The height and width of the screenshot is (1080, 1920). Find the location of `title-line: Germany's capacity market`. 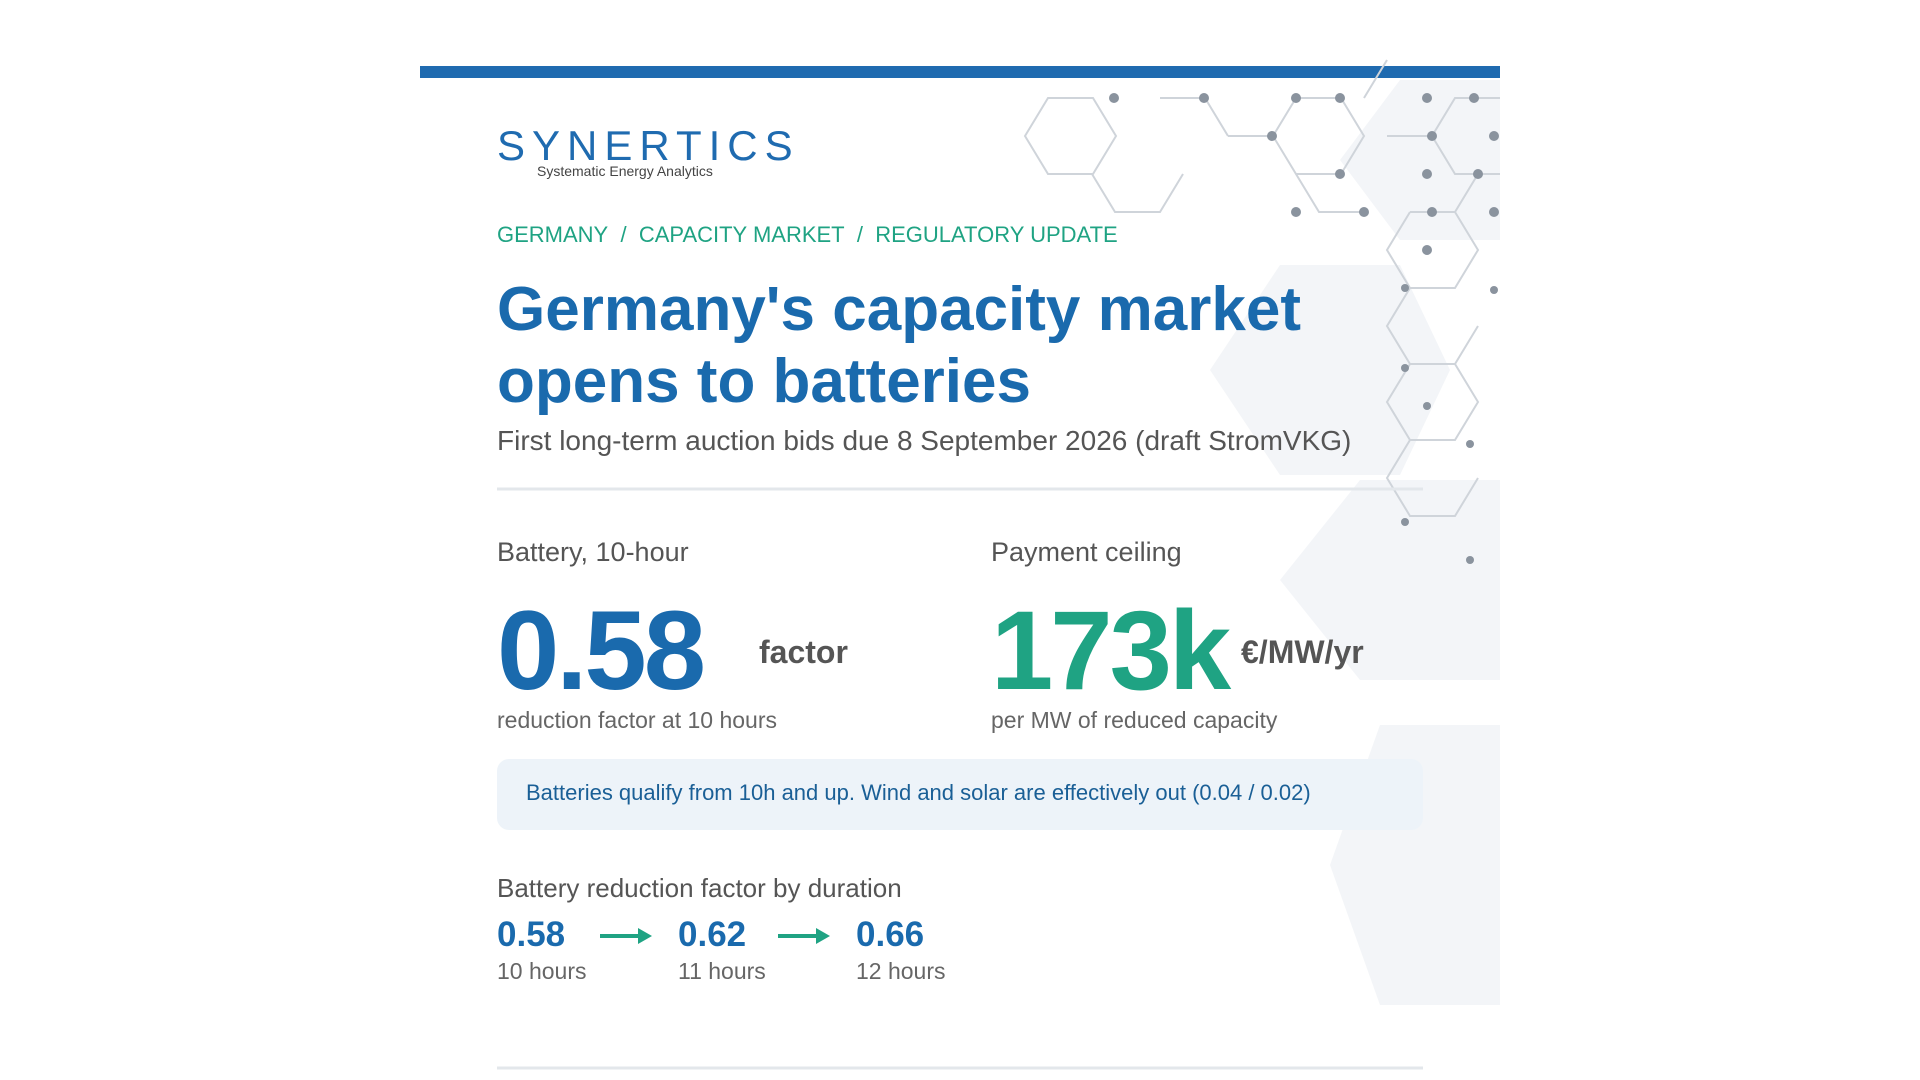

title-line: Germany's capacity market is located at coordinates (899, 309).